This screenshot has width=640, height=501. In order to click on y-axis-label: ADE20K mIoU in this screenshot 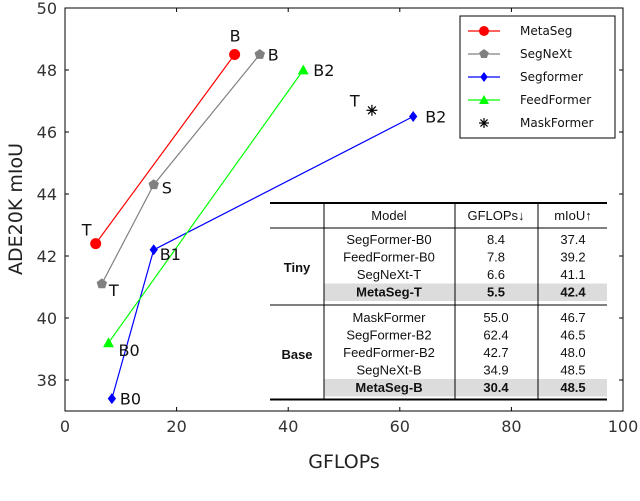, I will do `click(16, 209)`.